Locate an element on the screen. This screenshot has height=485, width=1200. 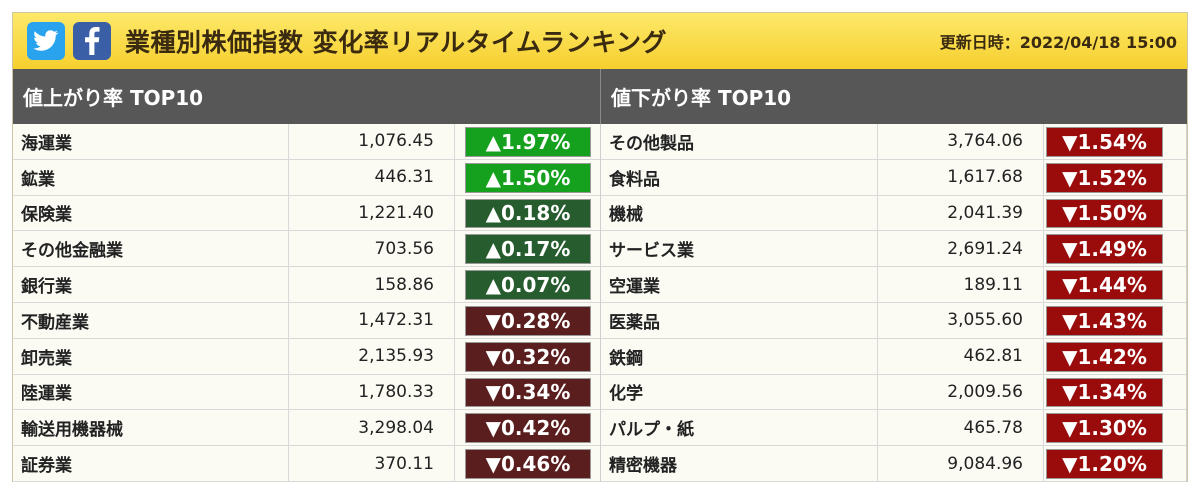
index-value: 3,764.06 is located at coordinates (961, 141).